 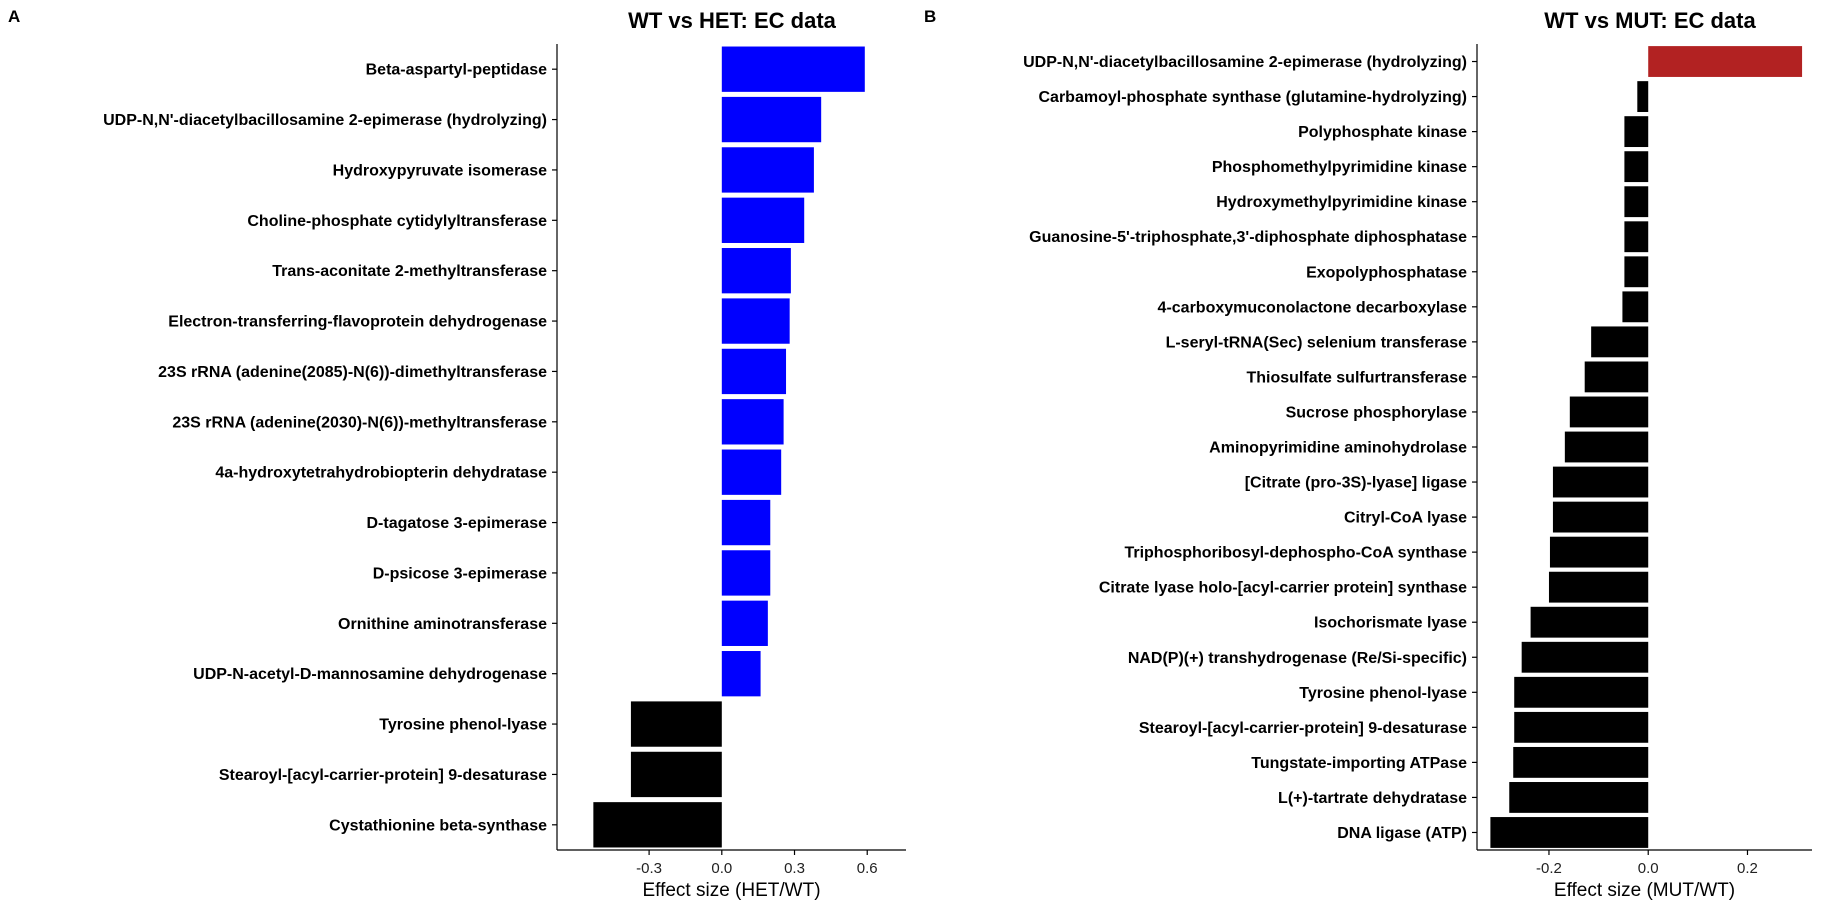 What do you see at coordinates (930, 16) in the screenshot?
I see `panel-letter: B` at bounding box center [930, 16].